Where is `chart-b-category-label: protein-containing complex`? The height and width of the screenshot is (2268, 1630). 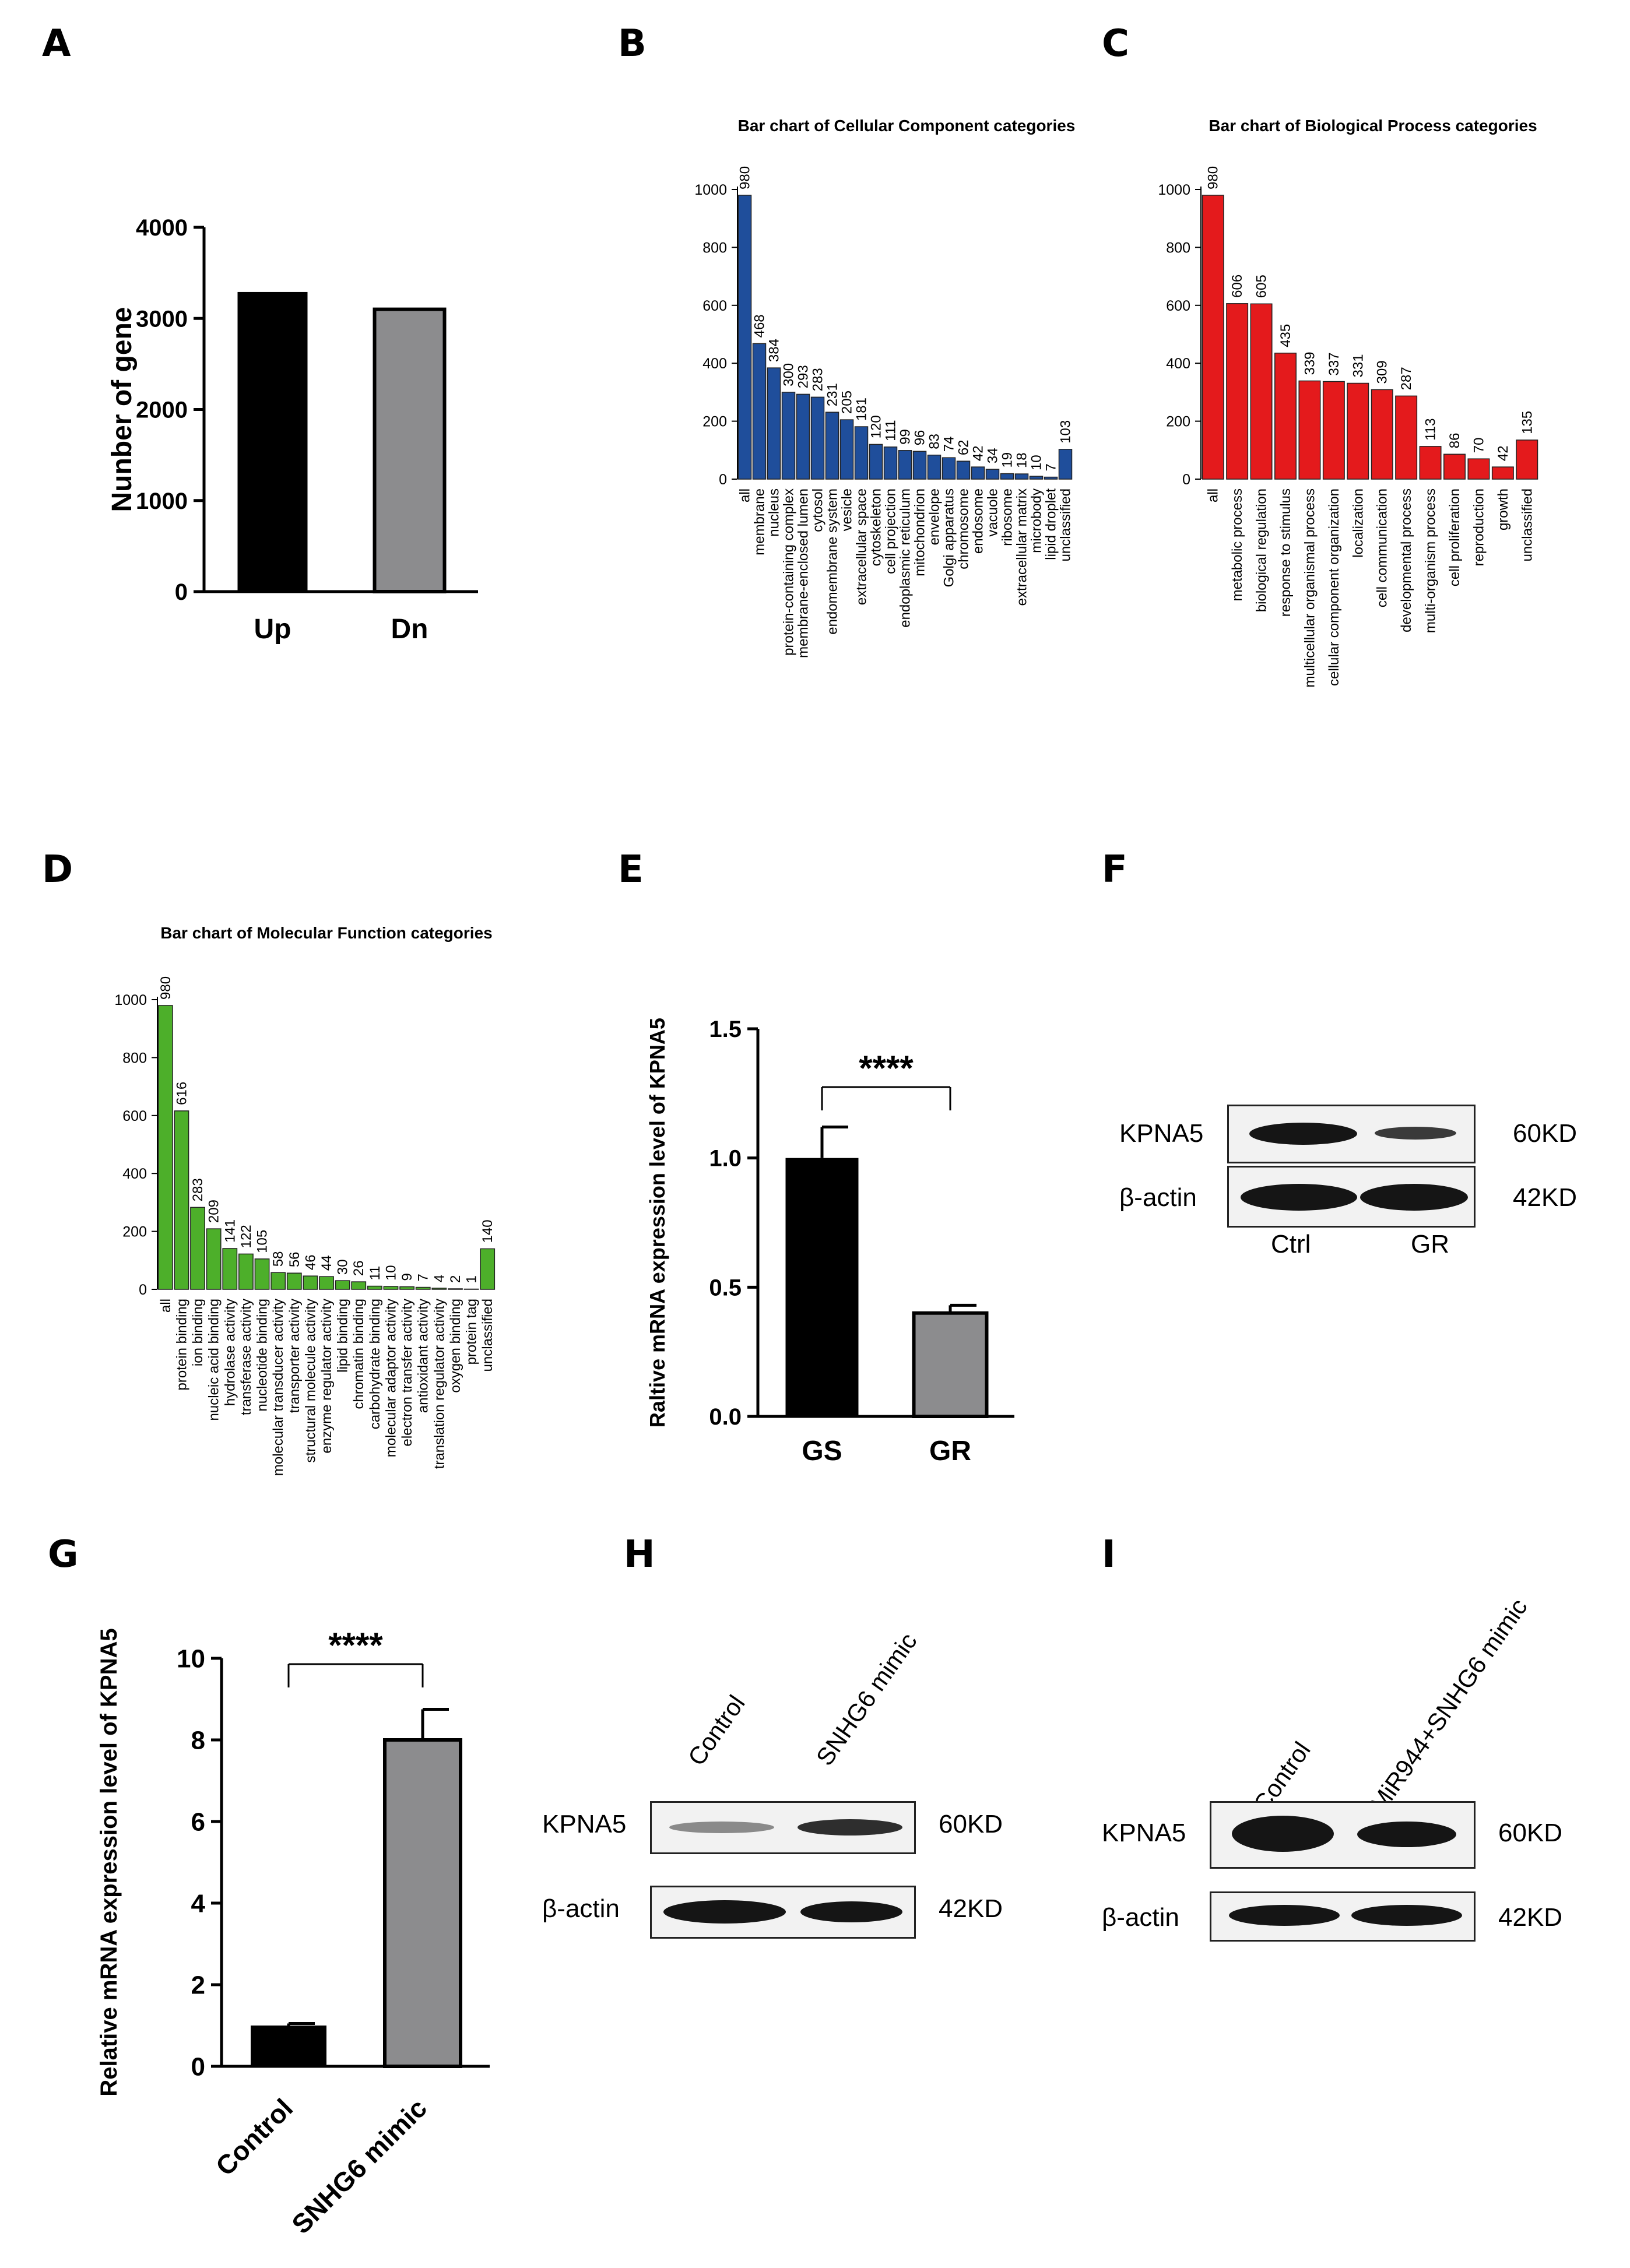
chart-b-category-label: protein-containing complex is located at coordinates (789, 572).